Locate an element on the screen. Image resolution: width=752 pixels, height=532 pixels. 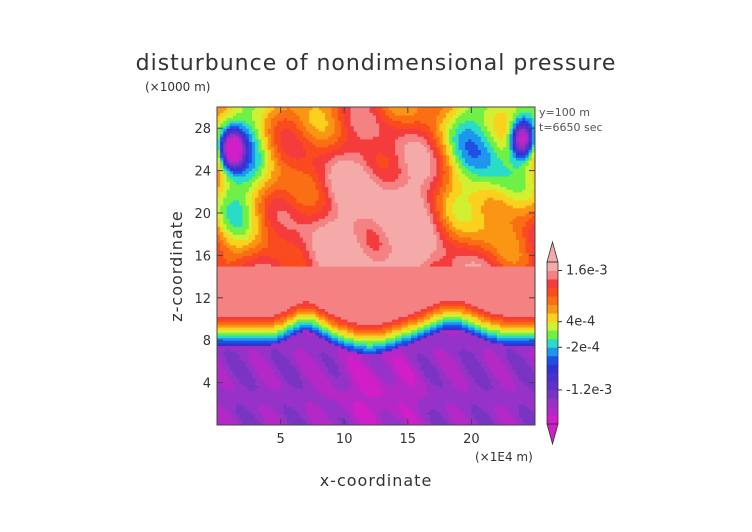
colorbar-legend: 1.6e-3 4e-4 -2e-4 -1.2e-3 is located at coordinates (579, 343).